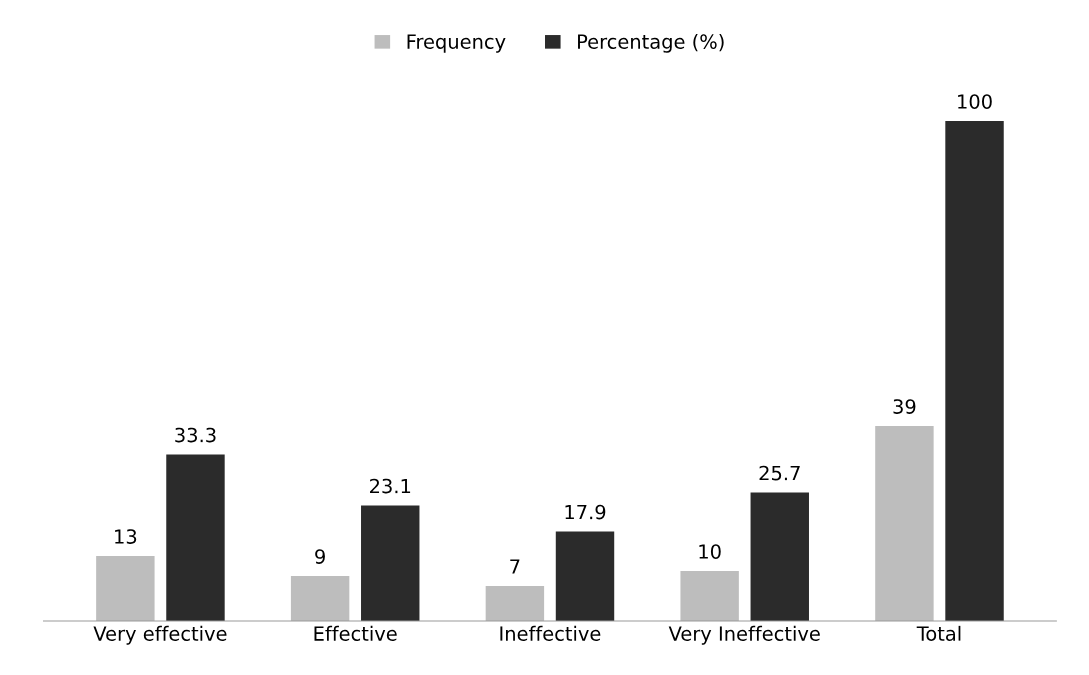 Image resolution: width=1089 pixels, height=675 pixels. Describe the element at coordinates (320, 556) in the screenshot. I see `data-label: 9` at that location.